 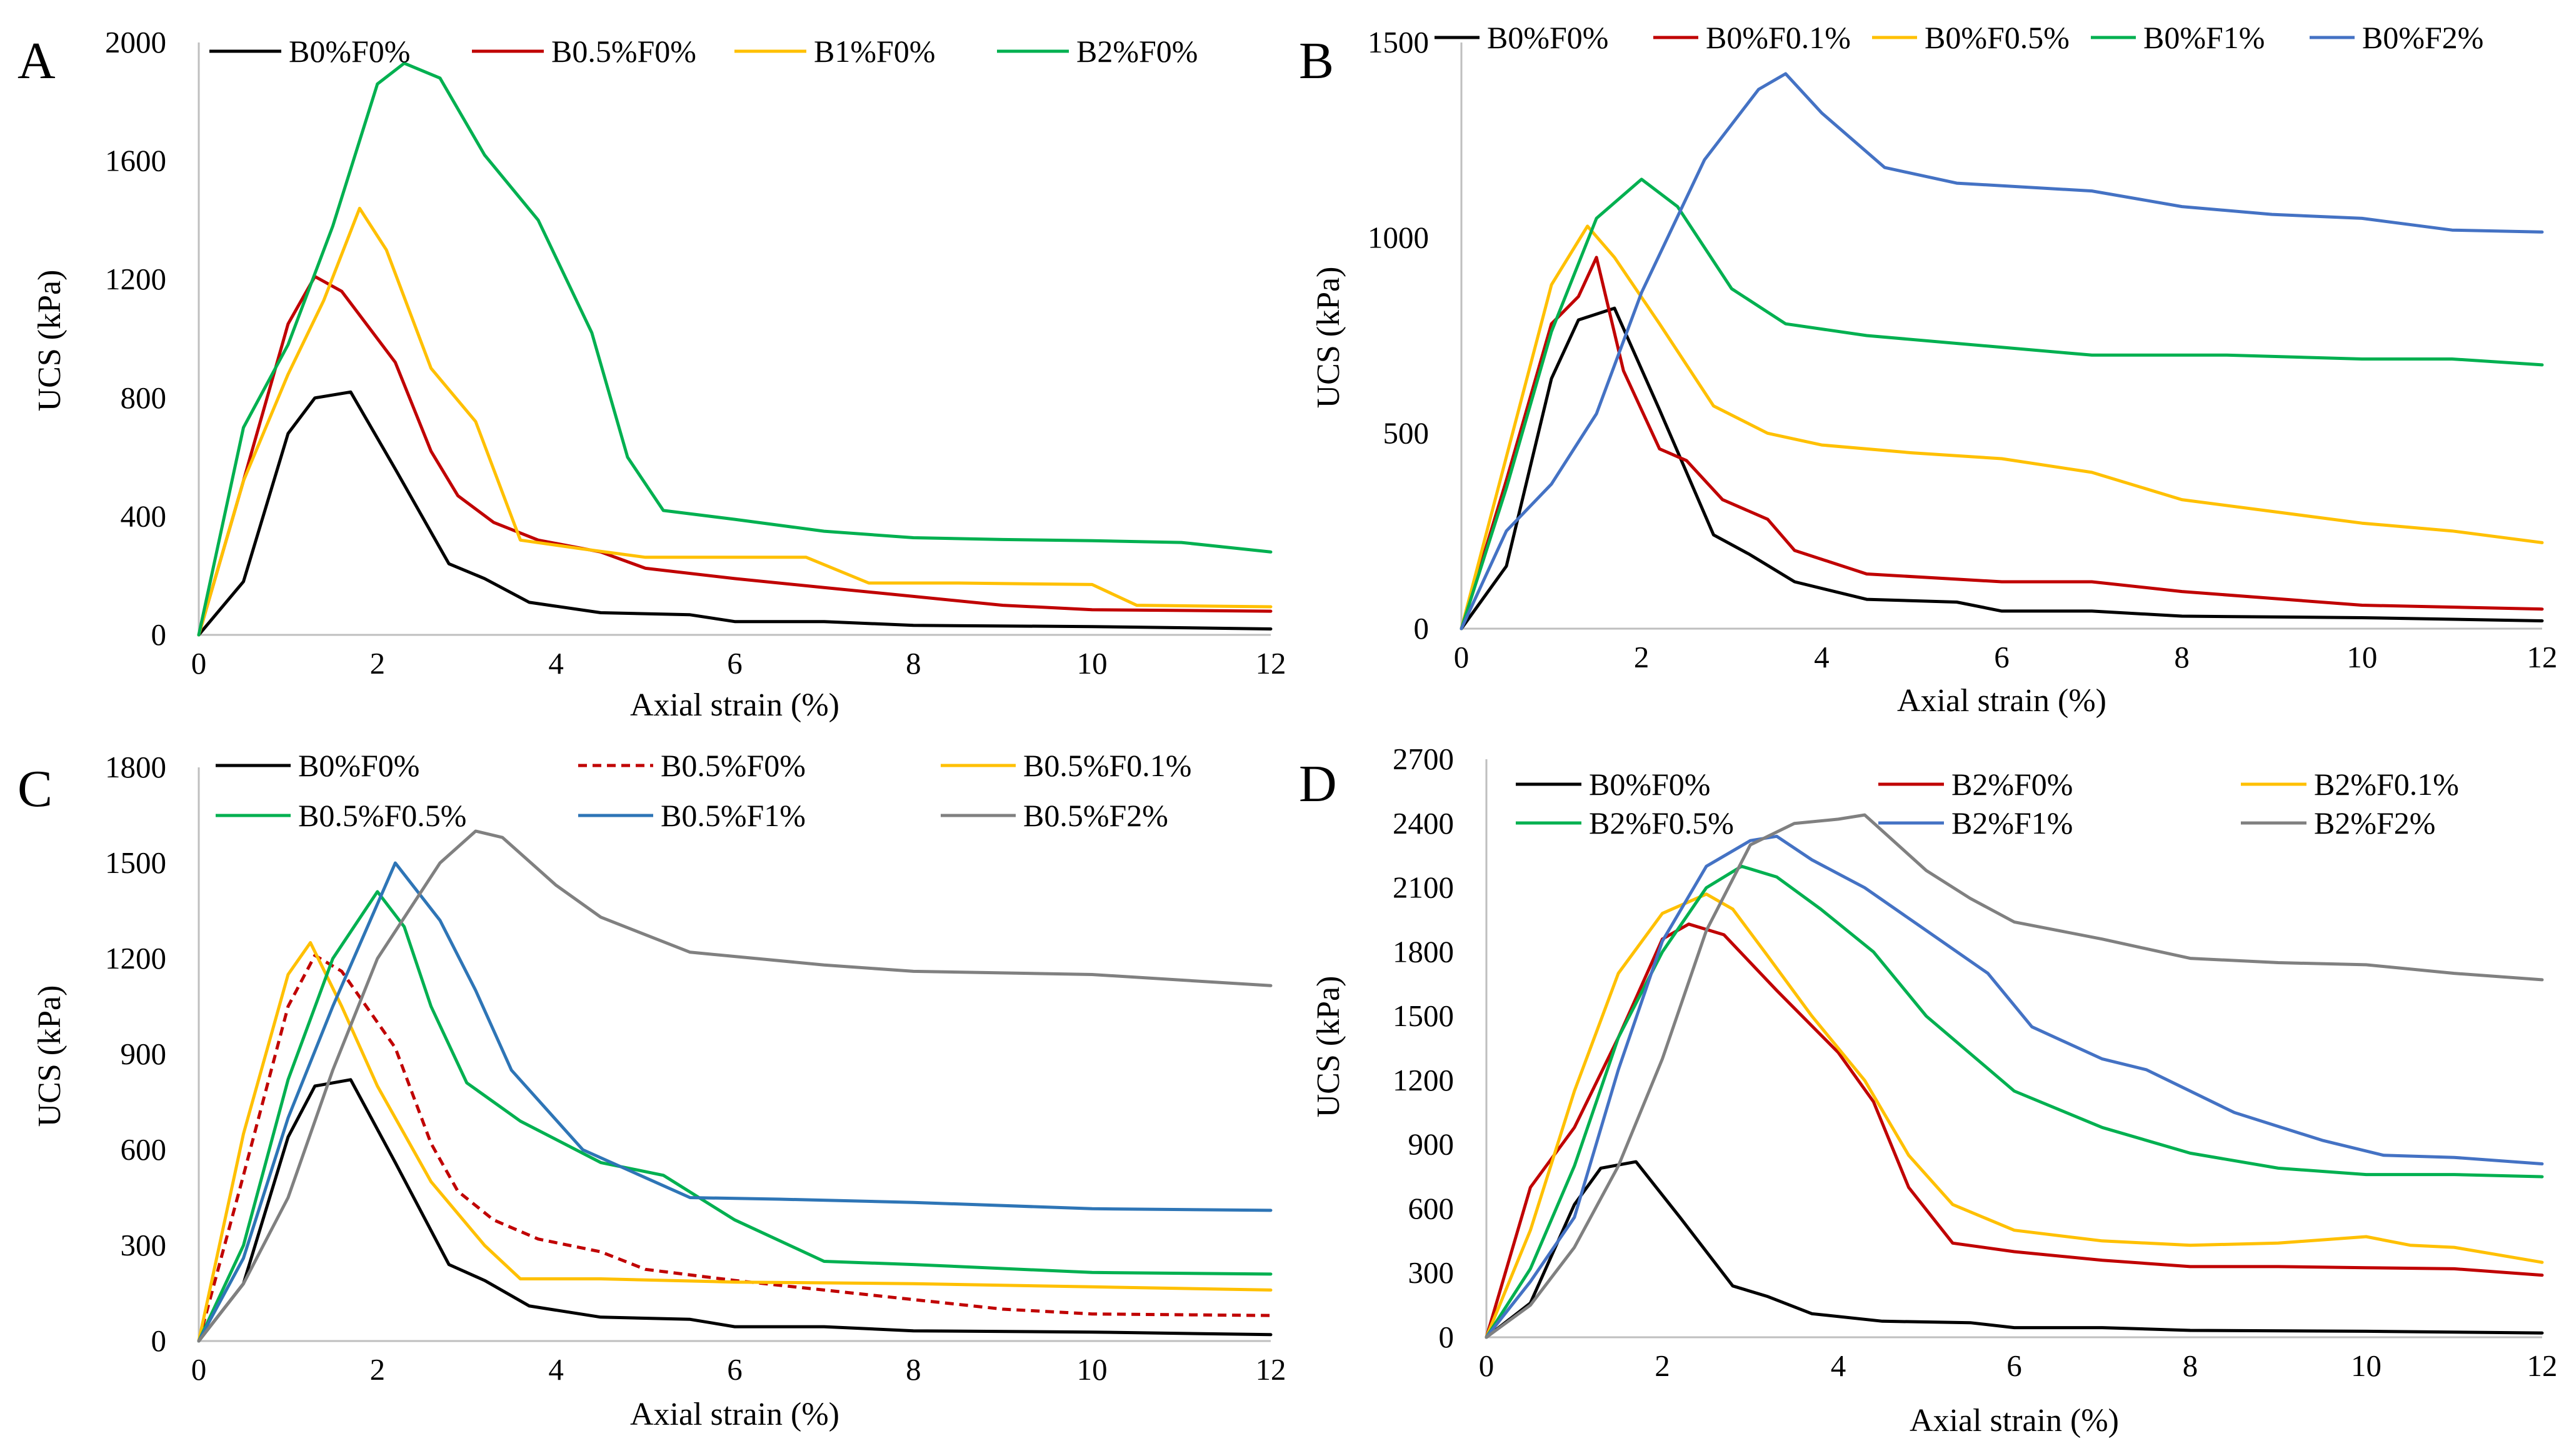 I want to click on legend: B0%F0% B0%F0.1% B0%F0.5% B0%F1% B0%F2%, so click(x=1959, y=37).